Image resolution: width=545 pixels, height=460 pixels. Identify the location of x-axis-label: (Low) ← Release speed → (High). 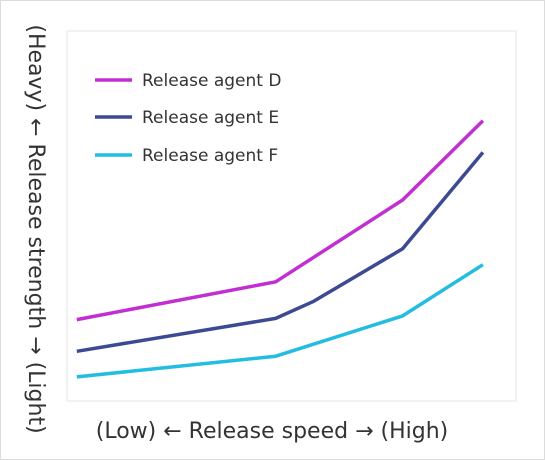
(272, 431).